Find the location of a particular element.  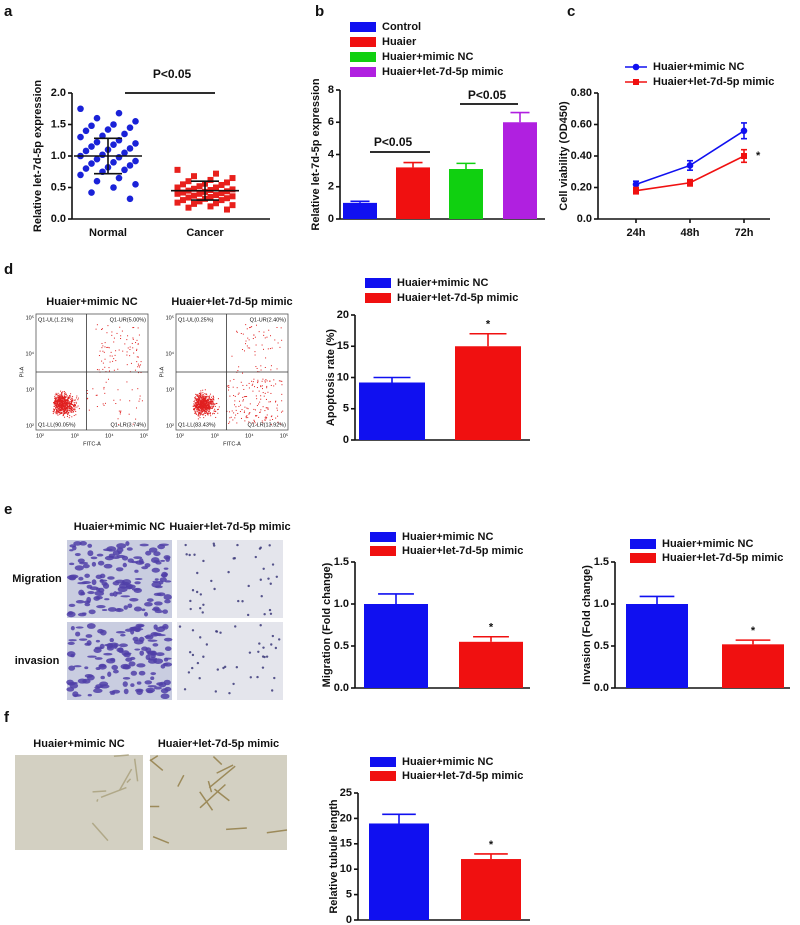

legend-label: Huaier+mimic NC is located at coordinates (447, 537).